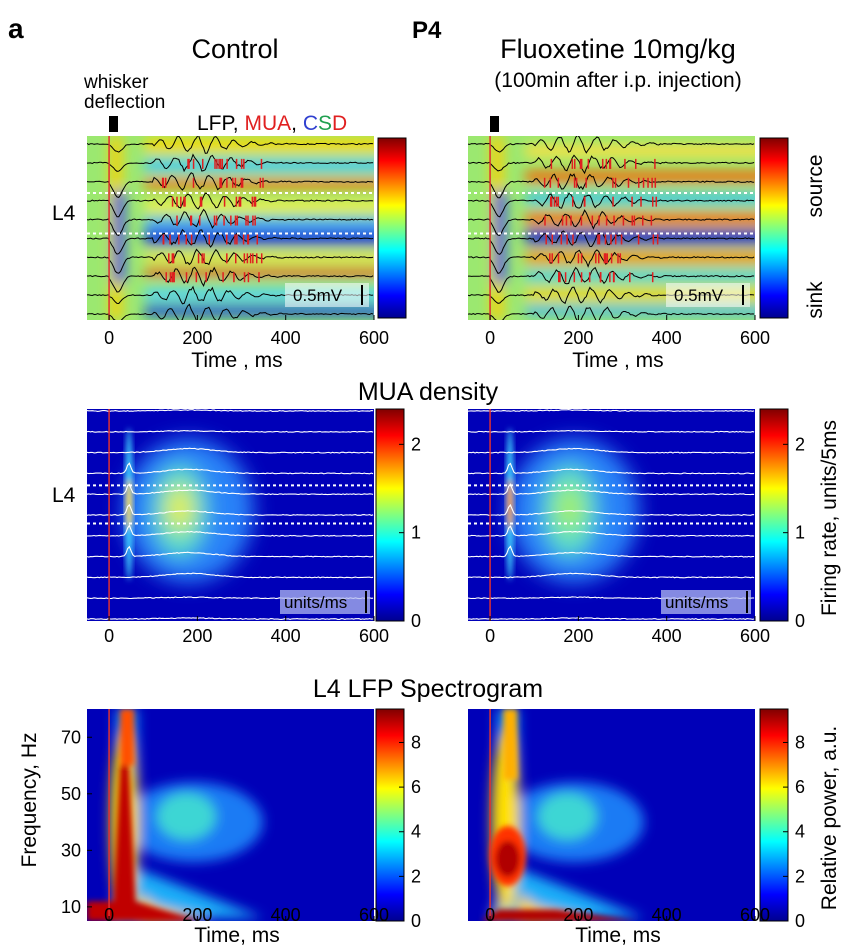 Image resolution: width=856 pixels, height=951 pixels. I want to click on scale-box-lfp-right, so click(708, 295).